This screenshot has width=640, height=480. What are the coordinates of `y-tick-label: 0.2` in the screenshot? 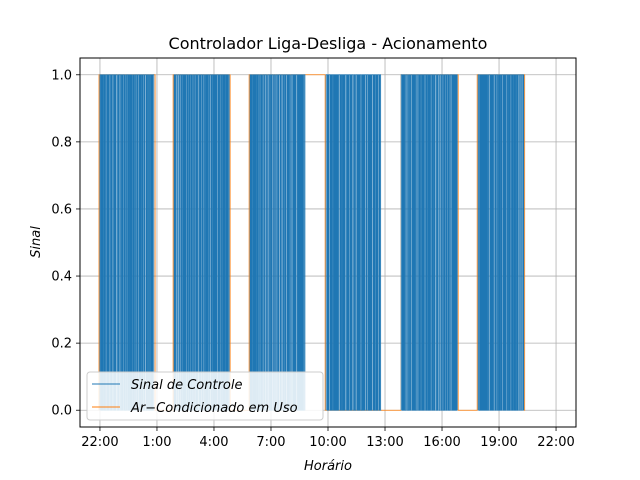 It's located at (61, 344).